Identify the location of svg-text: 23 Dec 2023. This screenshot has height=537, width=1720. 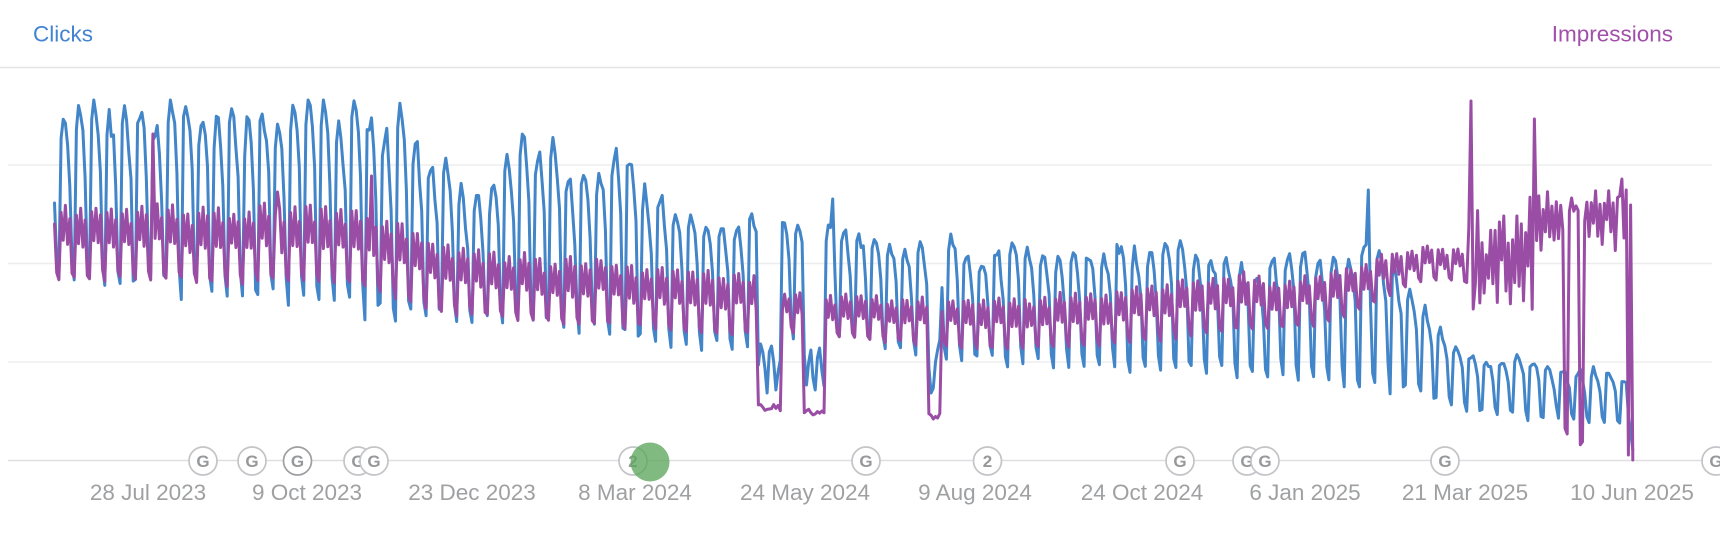
(472, 492).